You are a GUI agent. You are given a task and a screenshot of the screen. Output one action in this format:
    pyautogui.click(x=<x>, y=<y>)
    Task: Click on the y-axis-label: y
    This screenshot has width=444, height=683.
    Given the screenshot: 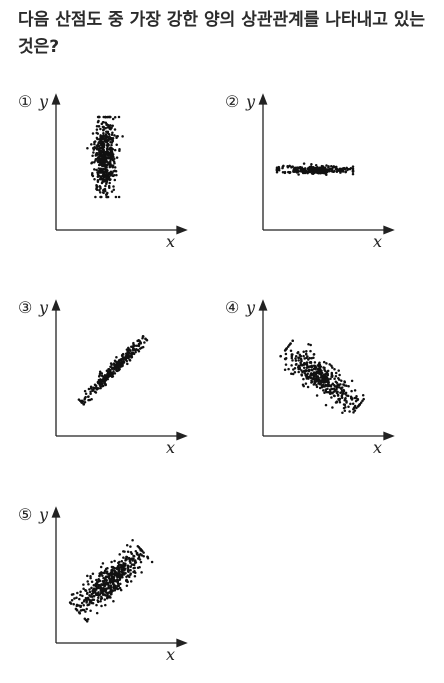 What is the action you would take?
    pyautogui.click(x=44, y=514)
    